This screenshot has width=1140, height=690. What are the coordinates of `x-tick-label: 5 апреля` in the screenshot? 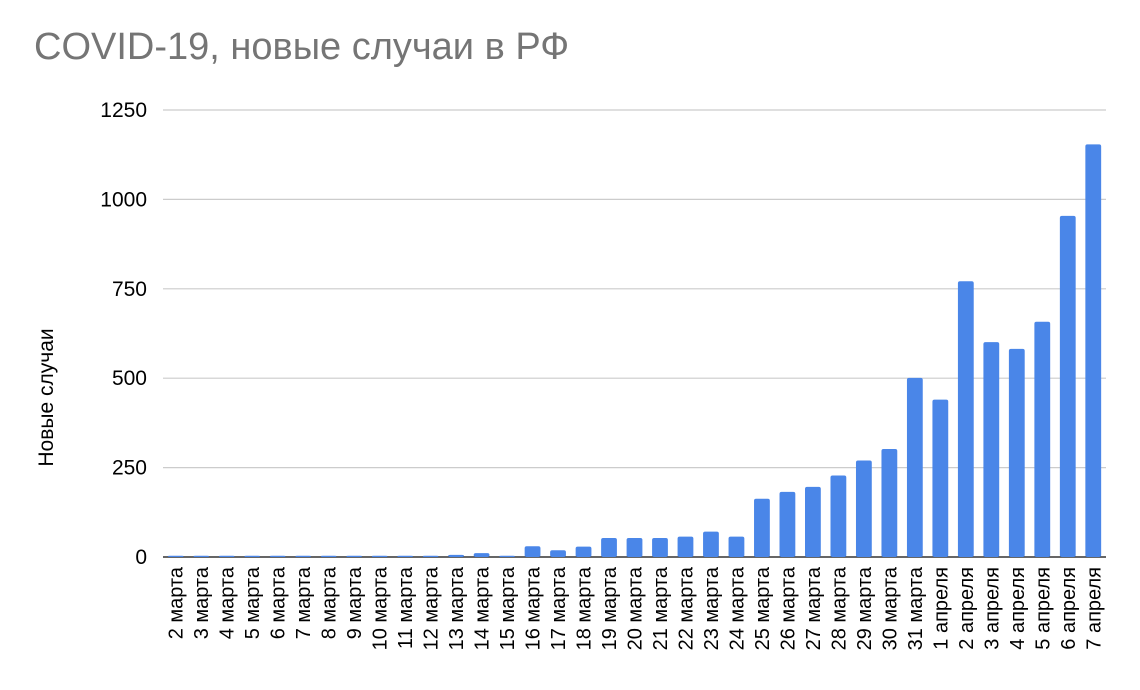 It's located at (1043, 608).